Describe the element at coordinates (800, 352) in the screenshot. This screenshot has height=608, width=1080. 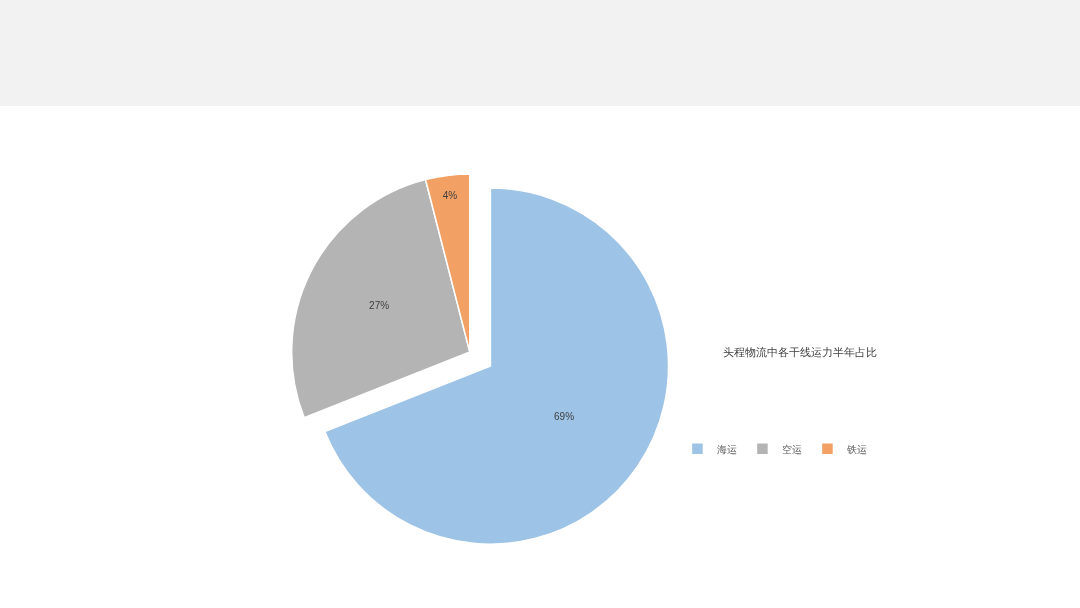
I see `text: 头程物流中各干线运力半年占比` at that location.